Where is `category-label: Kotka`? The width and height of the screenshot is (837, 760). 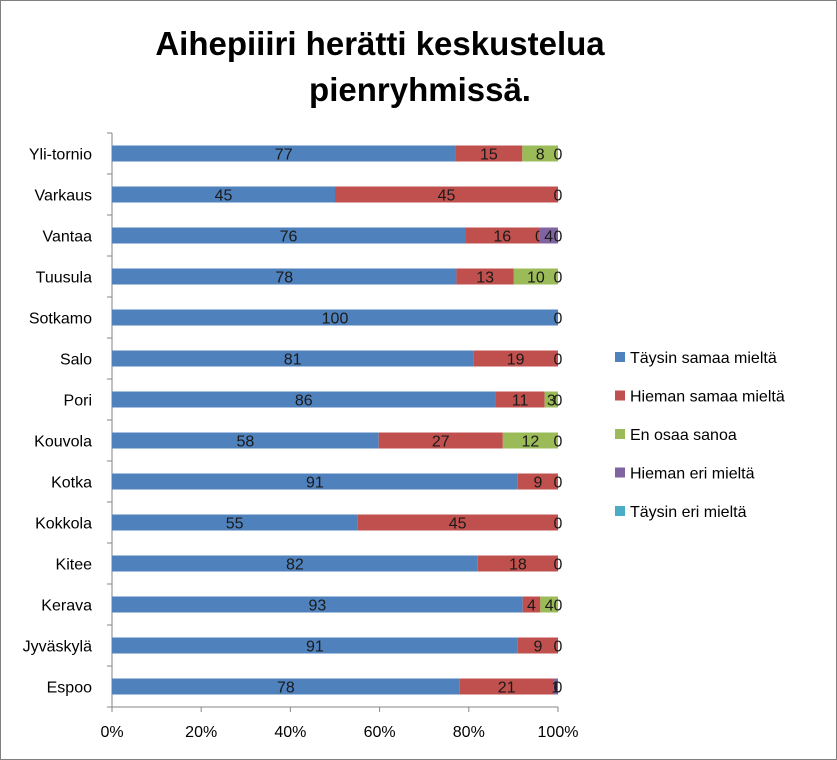 category-label: Kotka is located at coordinates (71, 483).